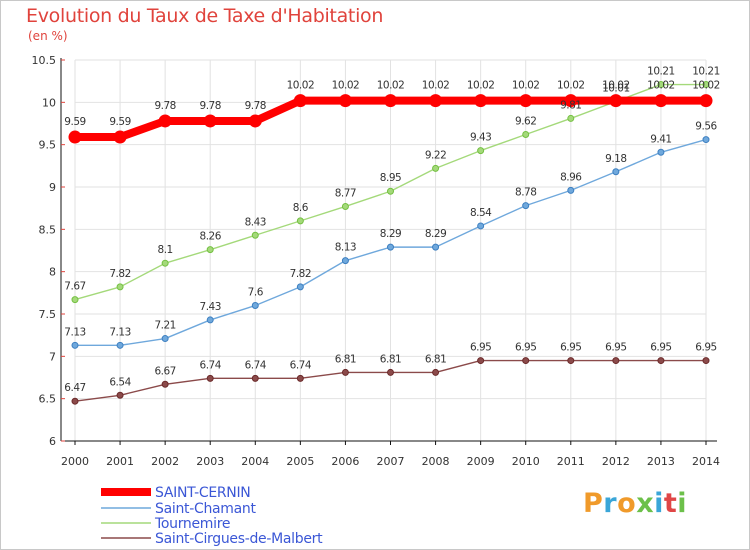  Describe the element at coordinates (48, 399) in the screenshot. I see `y-tick-label: 6.5` at that location.